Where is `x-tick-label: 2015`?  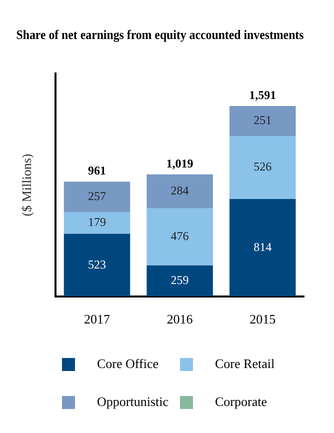 x-tick-label: 2015 is located at coordinates (263, 319).